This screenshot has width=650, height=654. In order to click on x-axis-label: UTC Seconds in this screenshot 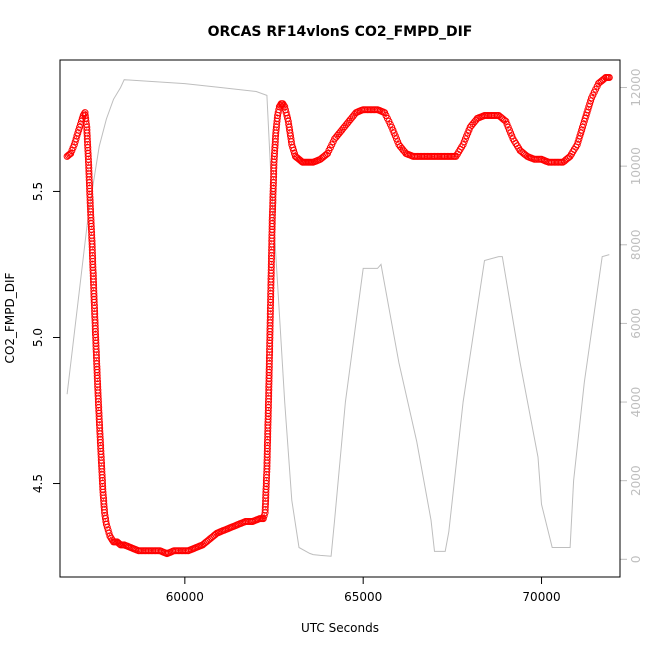, I will do `click(340, 628)`.